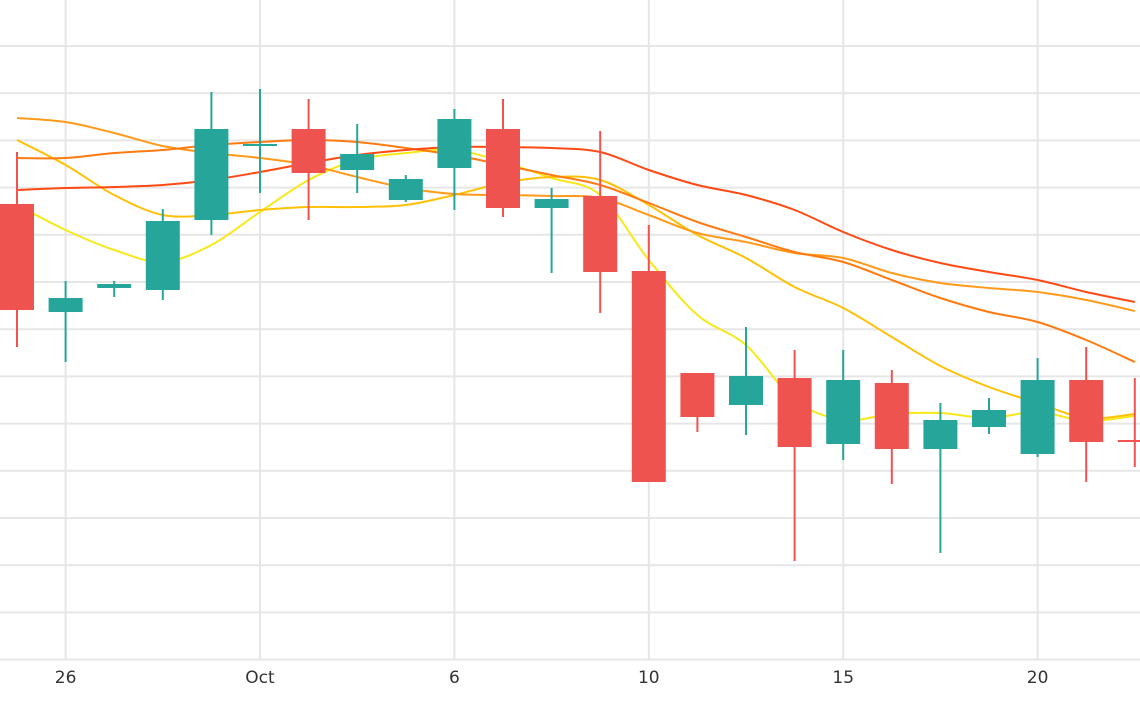  Describe the element at coordinates (649, 678) in the screenshot. I see `x-tick-label: 10` at that location.